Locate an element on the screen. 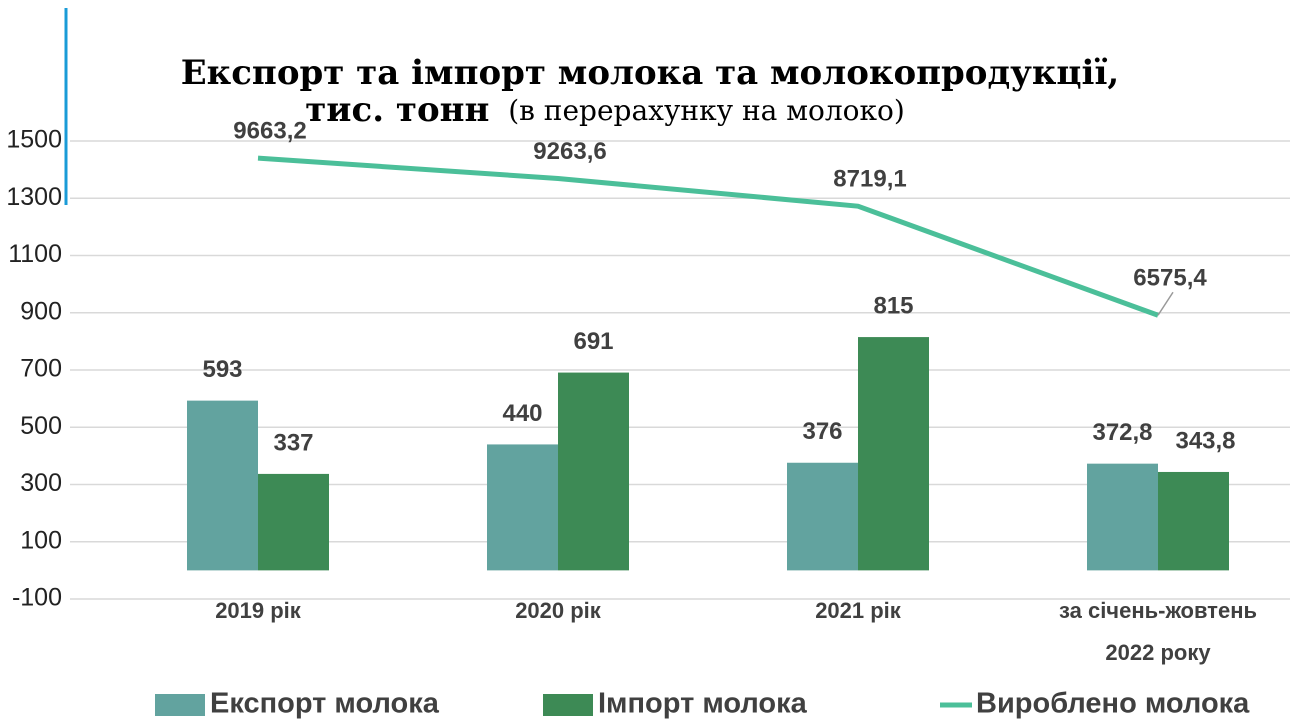  legend-label: Експорт молока is located at coordinates (325, 704).